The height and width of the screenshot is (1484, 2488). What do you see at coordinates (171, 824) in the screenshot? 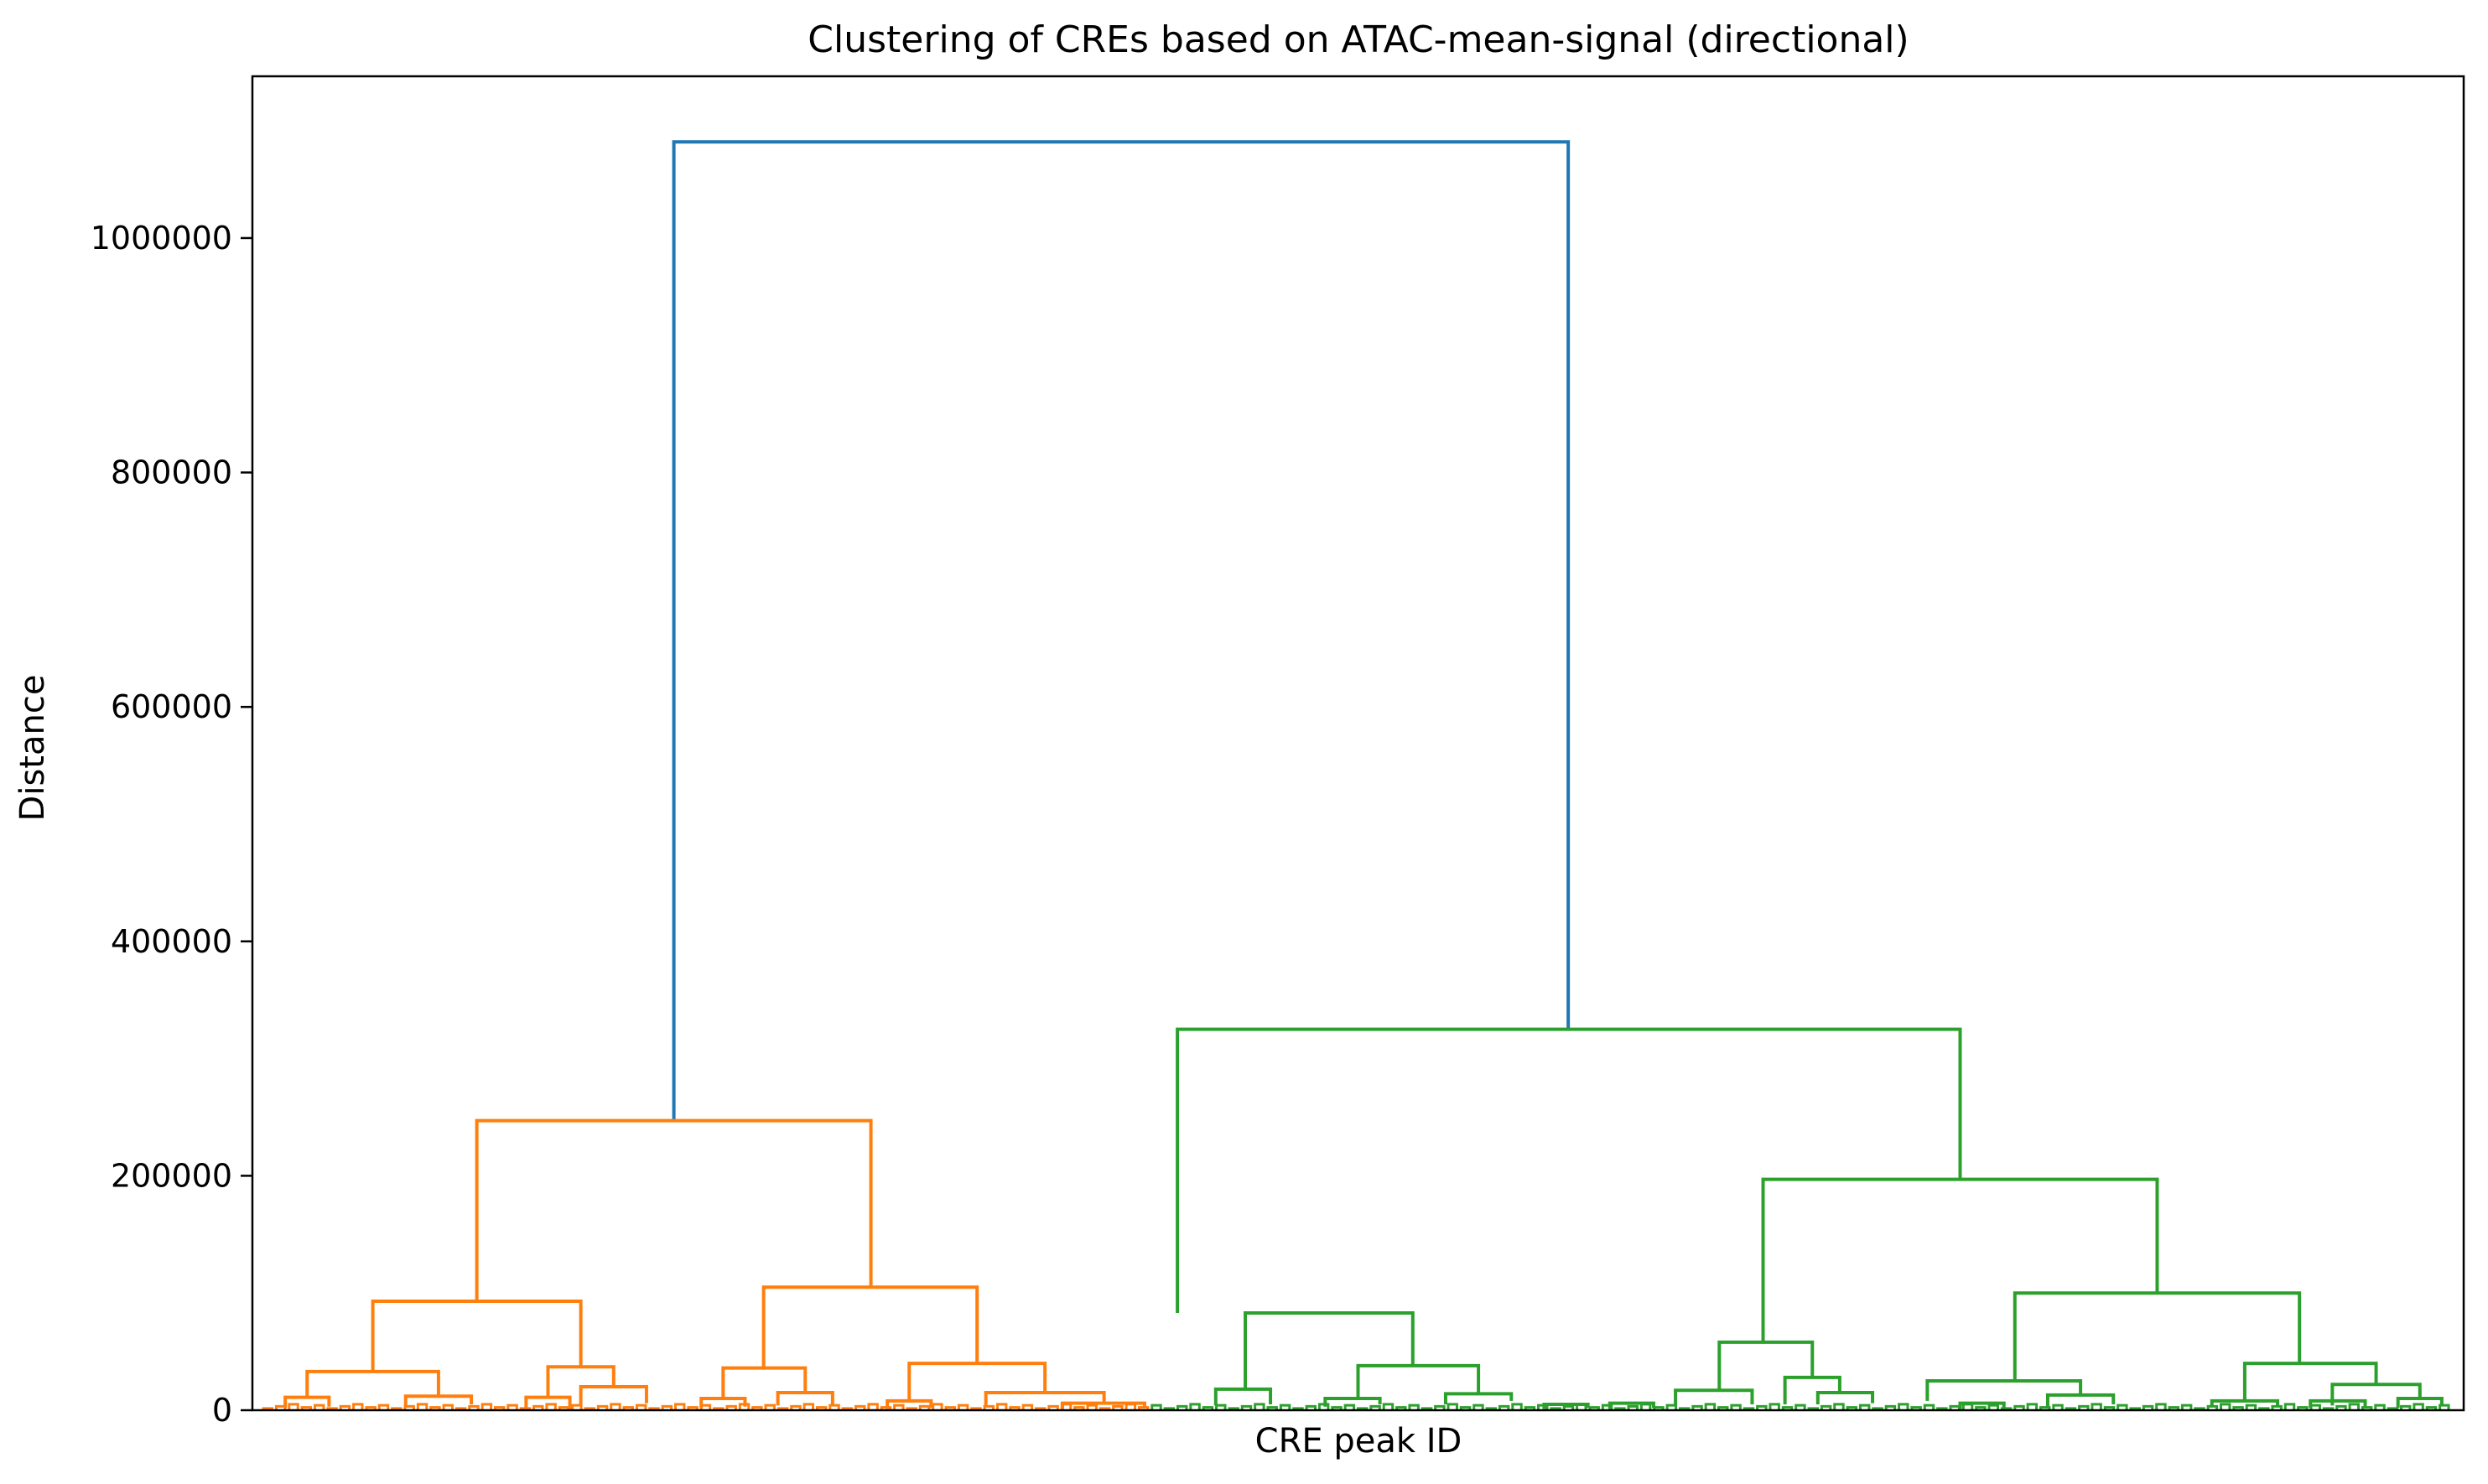
I see `y-axis: 0 200000 400000 600000 800000 1000000` at bounding box center [171, 824].